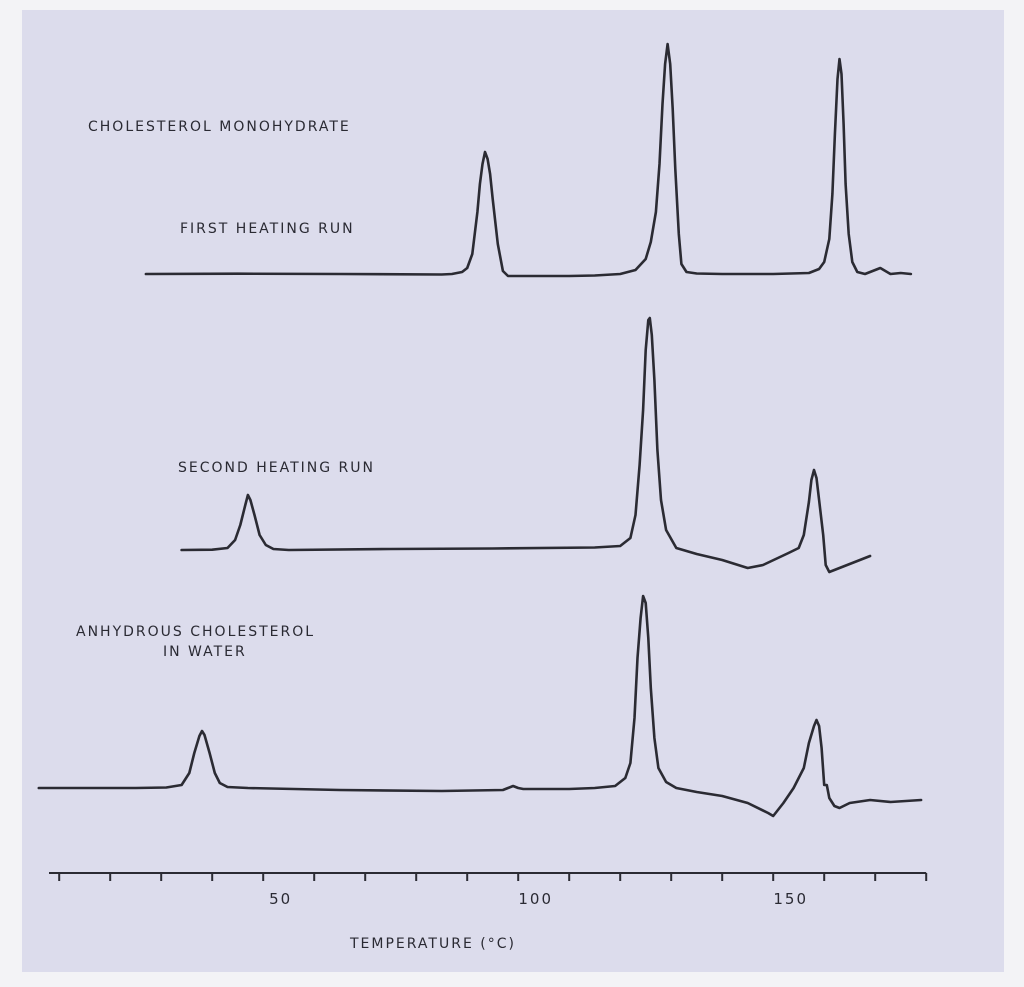 This screenshot has height=987, width=1024. What do you see at coordinates (195, 632) in the screenshot?
I see `label-anhydrous-cholesterol: ANHYDROUS CHOLESTEROL` at bounding box center [195, 632].